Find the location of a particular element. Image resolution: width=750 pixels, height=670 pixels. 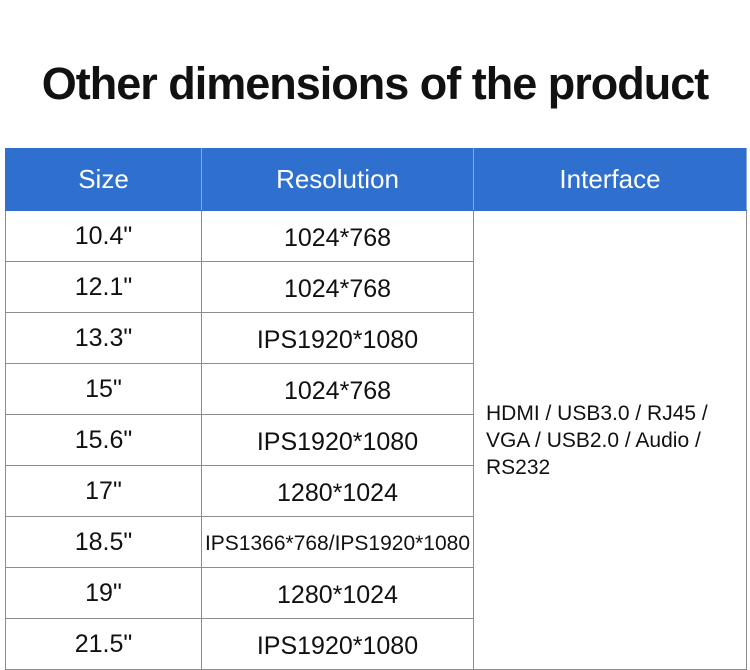

header-row: Size Resolution Interface is located at coordinates (376, 179).